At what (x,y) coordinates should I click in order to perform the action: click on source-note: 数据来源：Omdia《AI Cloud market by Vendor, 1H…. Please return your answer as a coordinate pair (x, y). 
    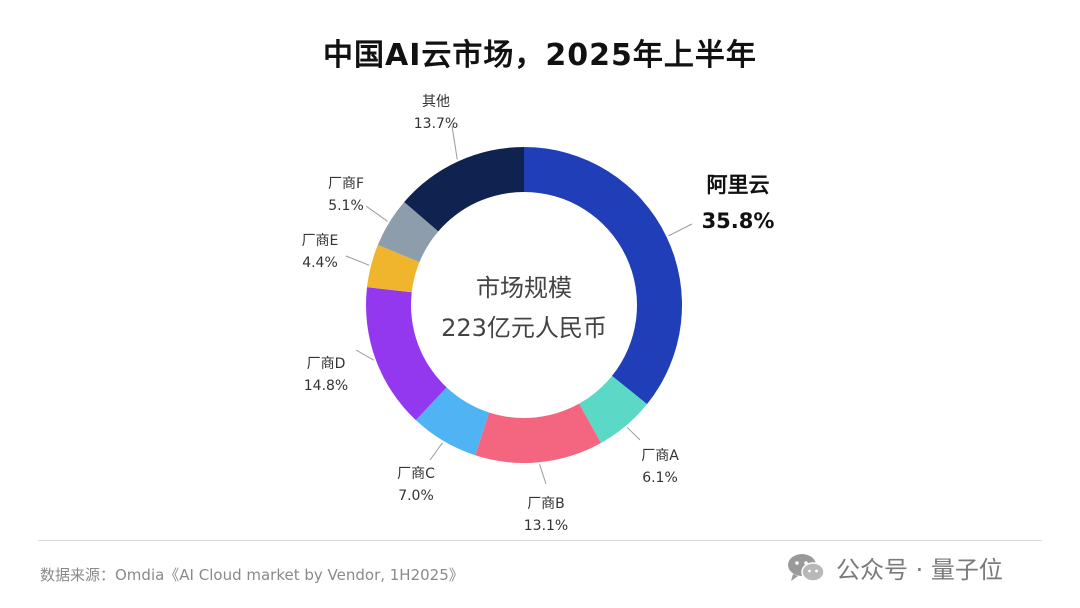
    Looking at the image, I should click on (252, 575).